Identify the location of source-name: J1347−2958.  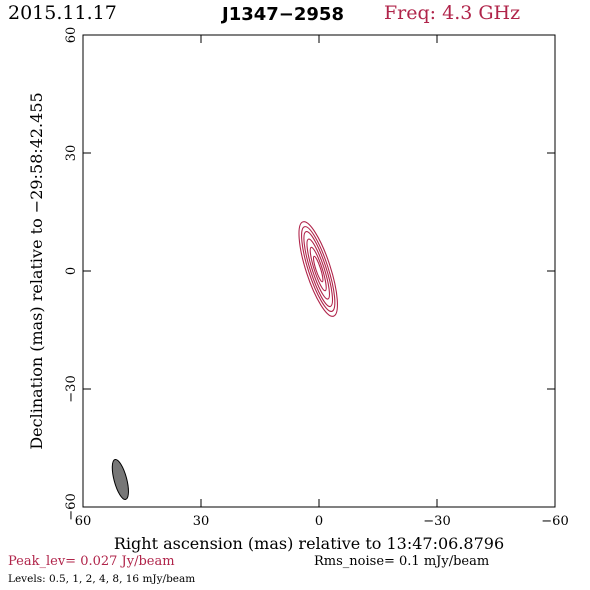
(283, 14).